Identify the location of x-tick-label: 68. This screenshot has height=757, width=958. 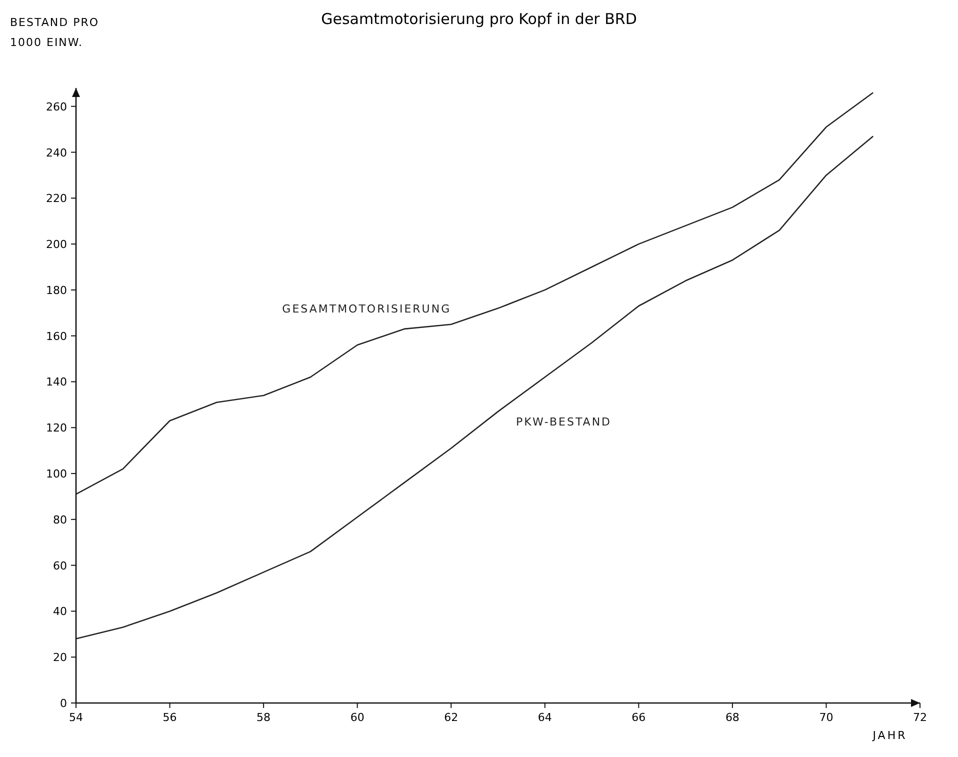
(732, 717).